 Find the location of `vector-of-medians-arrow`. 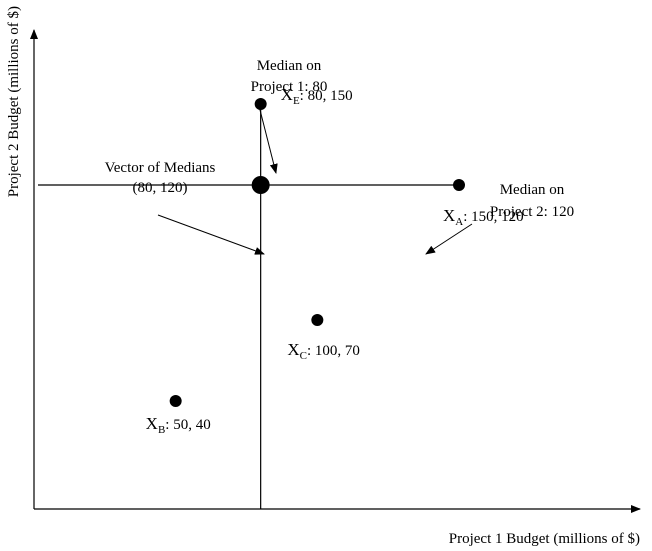

vector-of-medians-arrow is located at coordinates (211, 234).